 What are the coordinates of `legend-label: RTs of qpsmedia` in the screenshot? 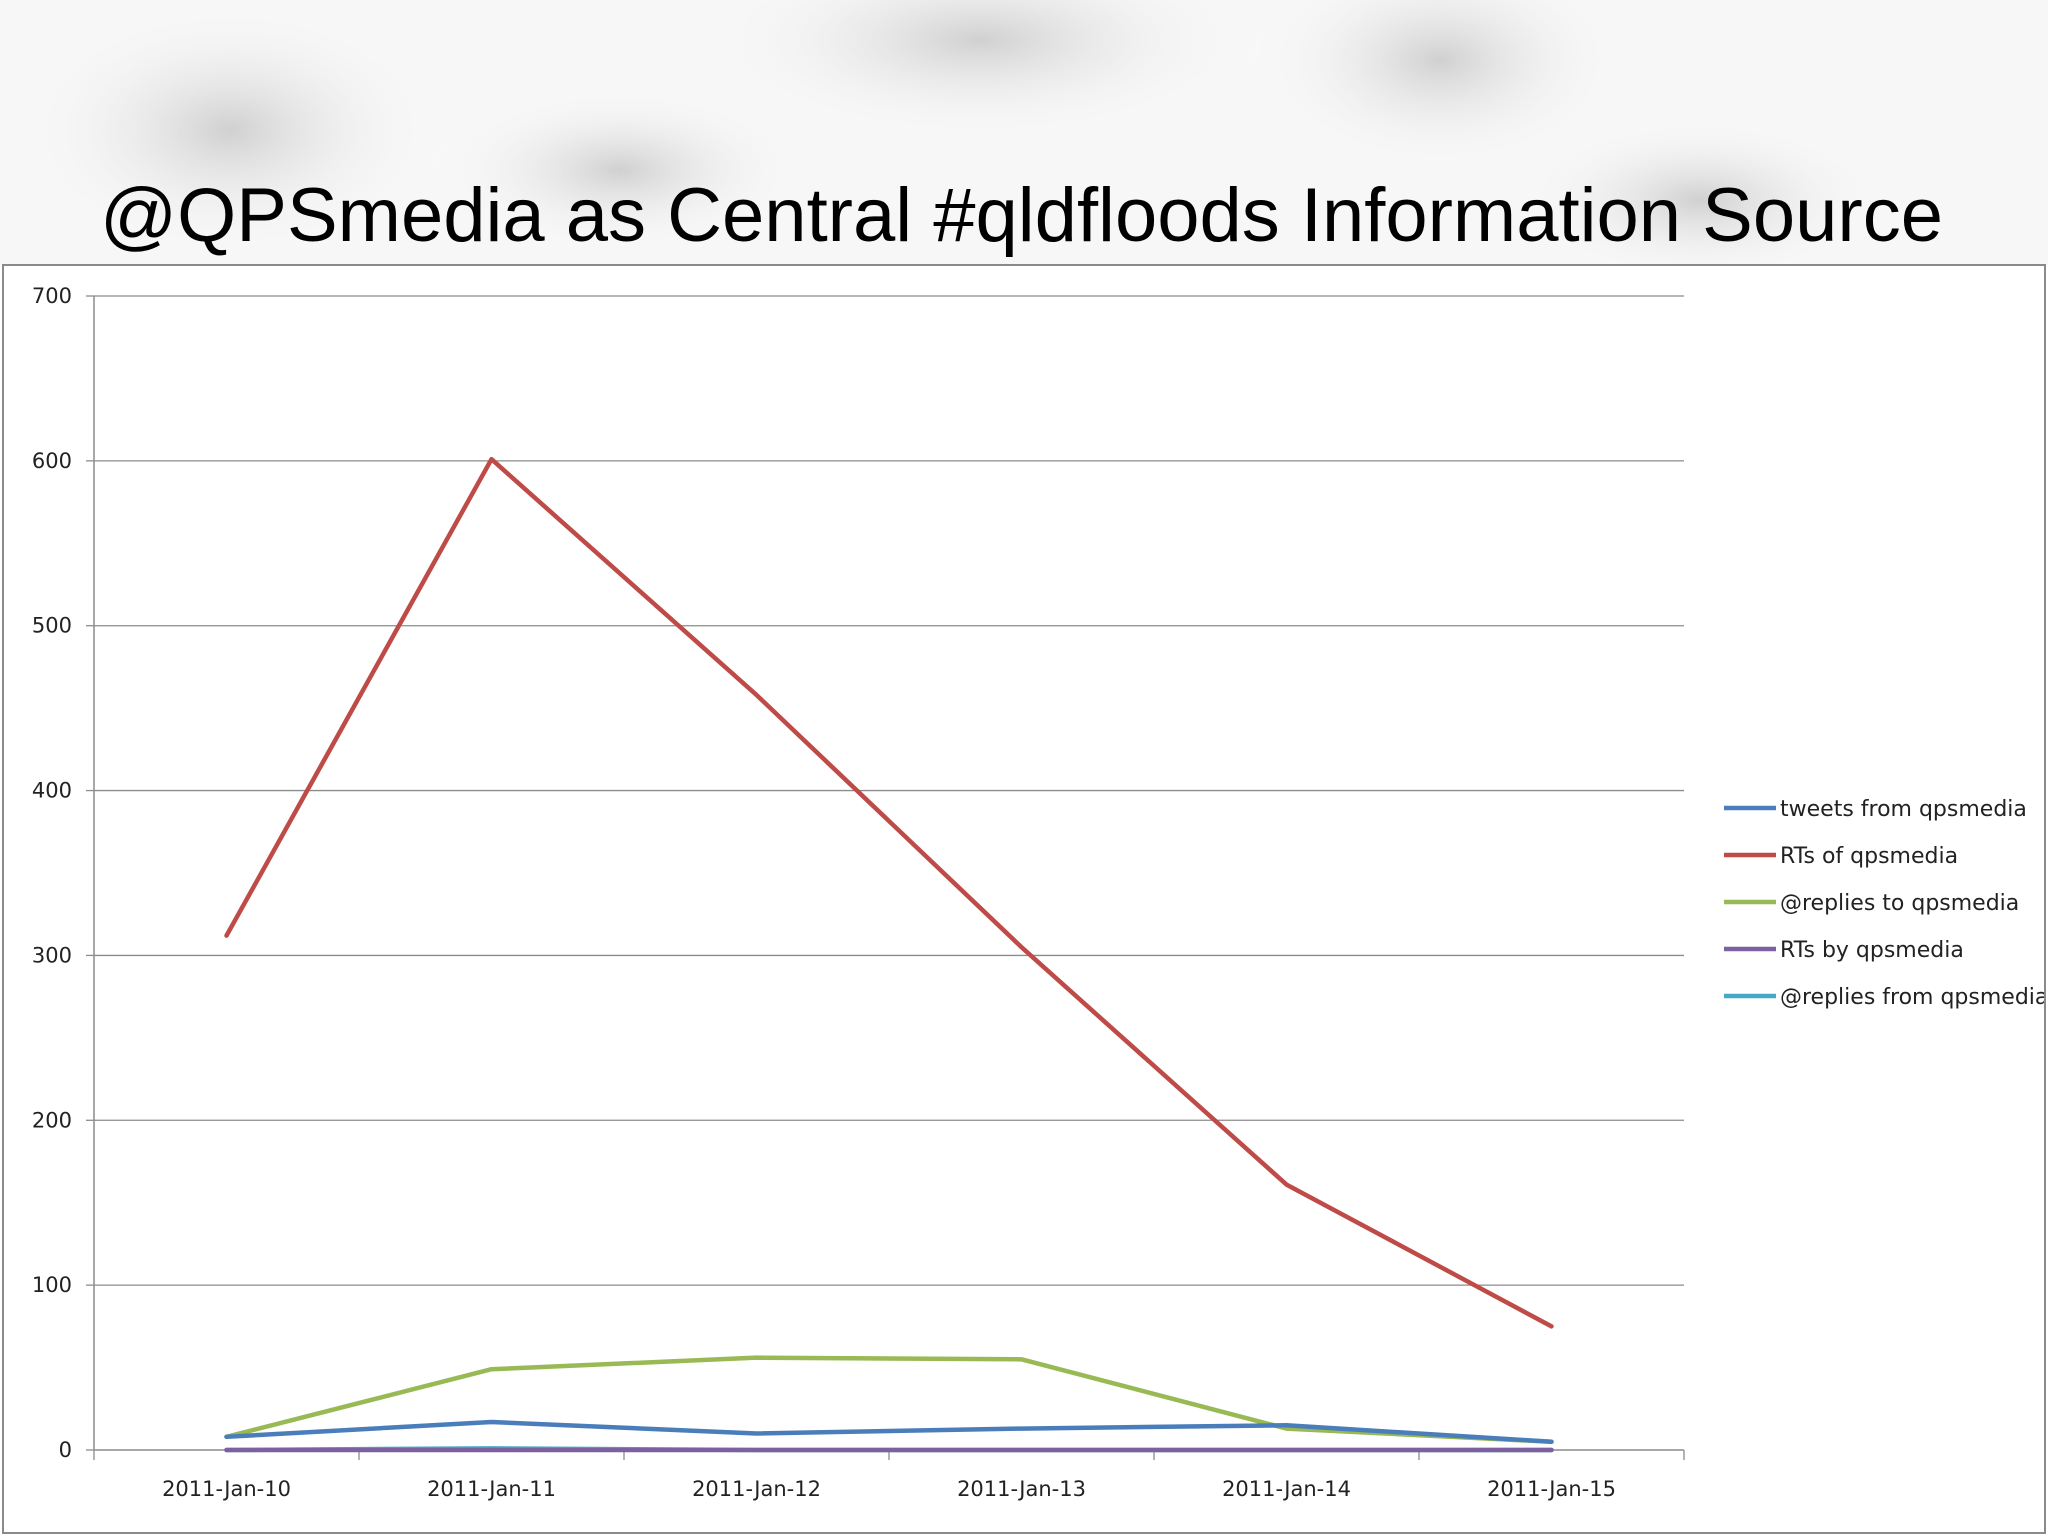 It's located at (1869, 856).